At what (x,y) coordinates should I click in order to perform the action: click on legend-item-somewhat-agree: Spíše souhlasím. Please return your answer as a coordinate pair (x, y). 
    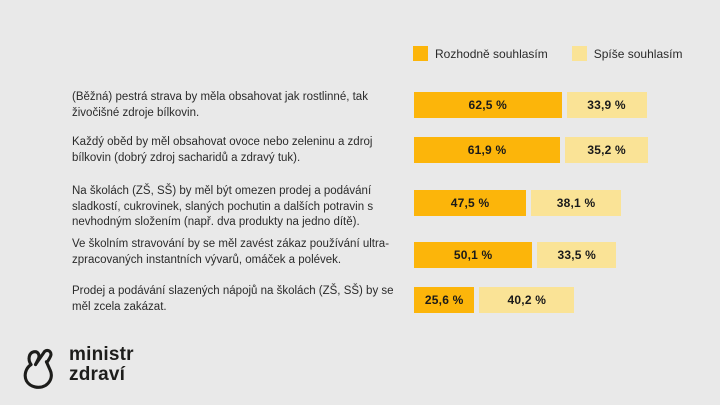
    Looking at the image, I should click on (627, 53).